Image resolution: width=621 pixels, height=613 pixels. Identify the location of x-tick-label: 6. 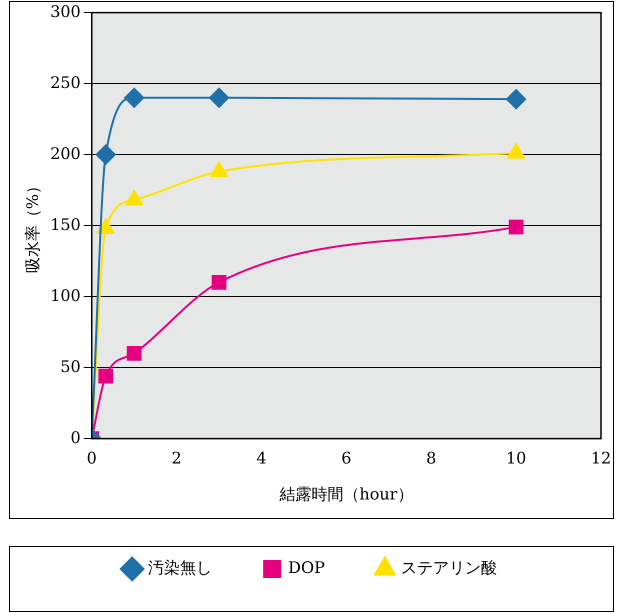
(346, 458).